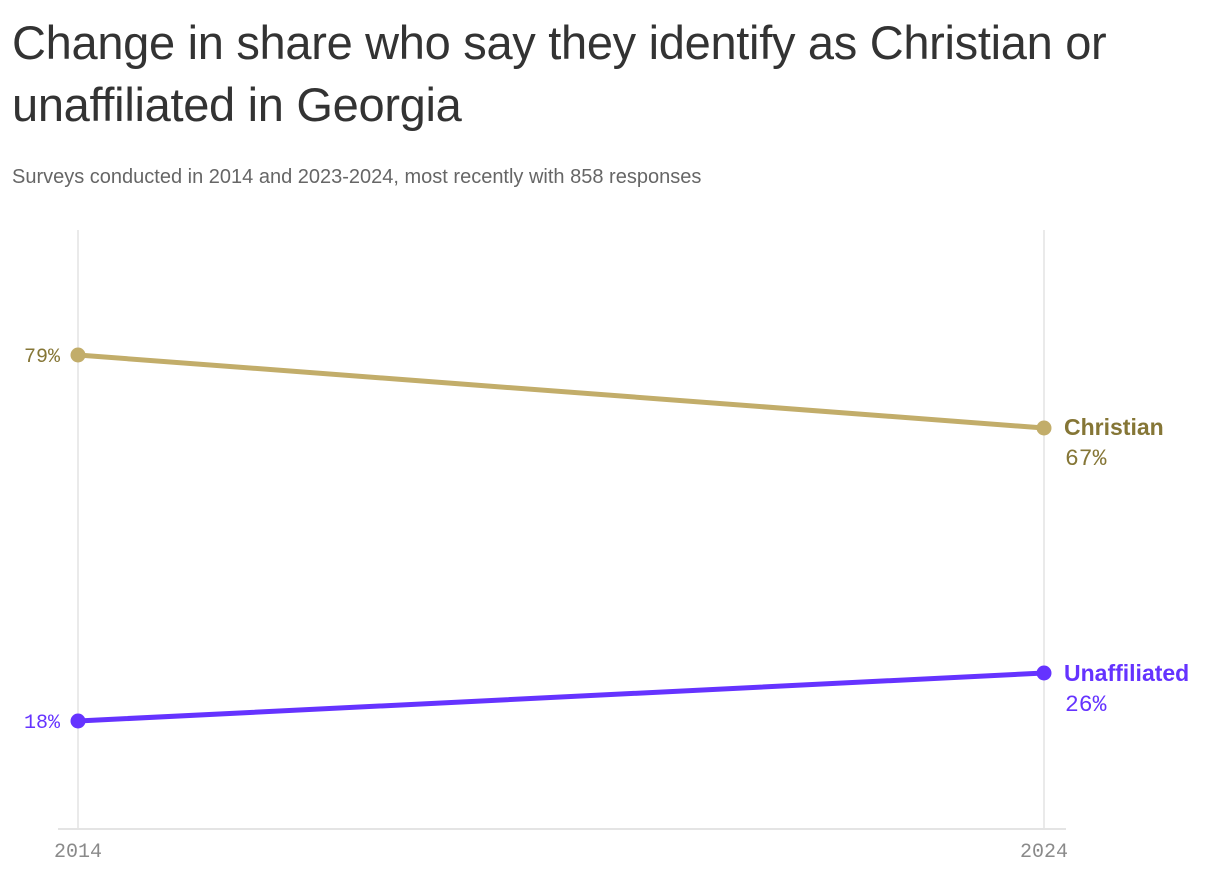 Image resolution: width=1220 pixels, height=872 pixels. What do you see at coordinates (1044, 428) in the screenshot?
I see `point-christian-2024` at bounding box center [1044, 428].